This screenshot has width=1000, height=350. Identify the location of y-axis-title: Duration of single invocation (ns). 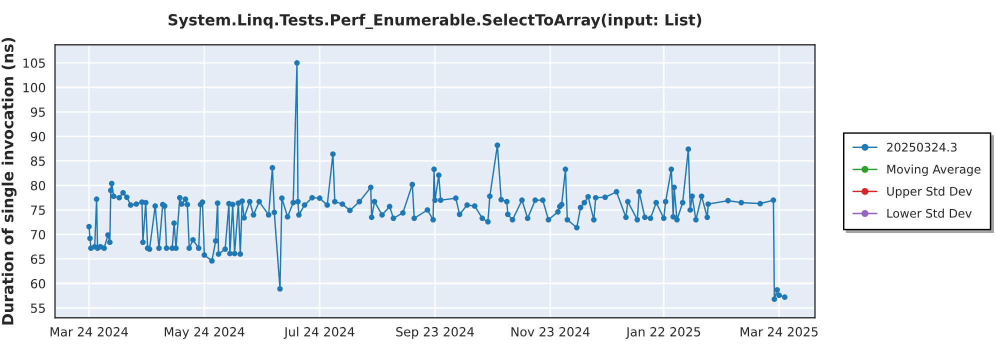
(9, 181).